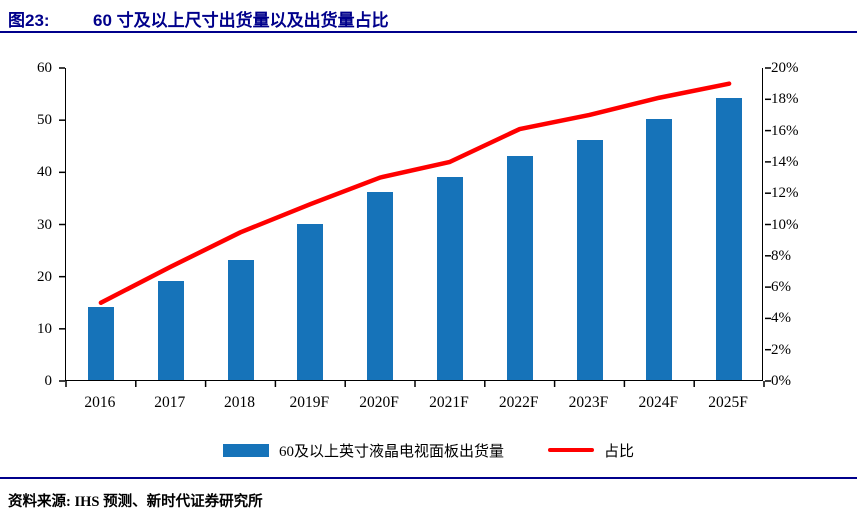  What do you see at coordinates (785, 68) in the screenshot?
I see `right-axis-tick-label: 20%` at bounding box center [785, 68].